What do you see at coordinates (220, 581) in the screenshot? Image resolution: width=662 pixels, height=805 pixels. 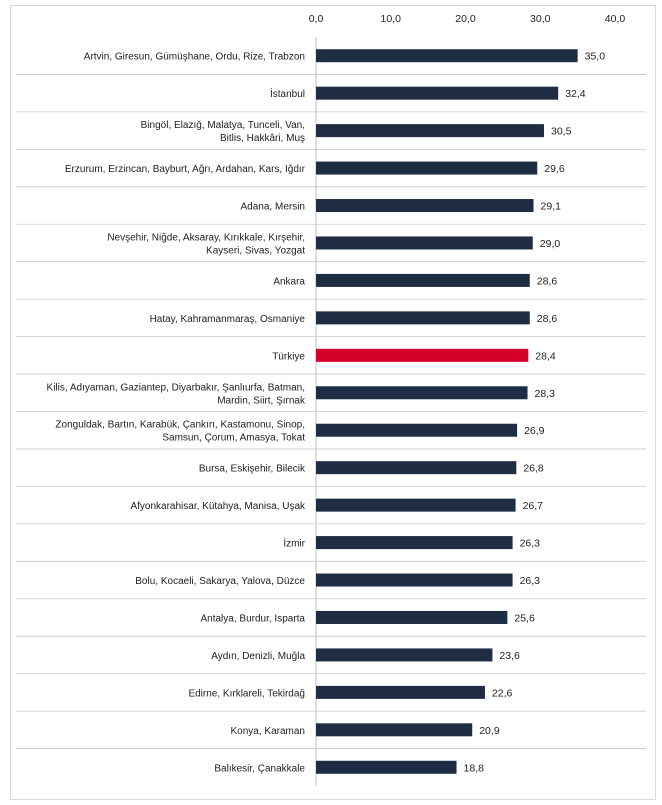 I see `category-label: Bolu, Kocaeli, Sakarya, Yalova, Düzce` at bounding box center [220, 581].